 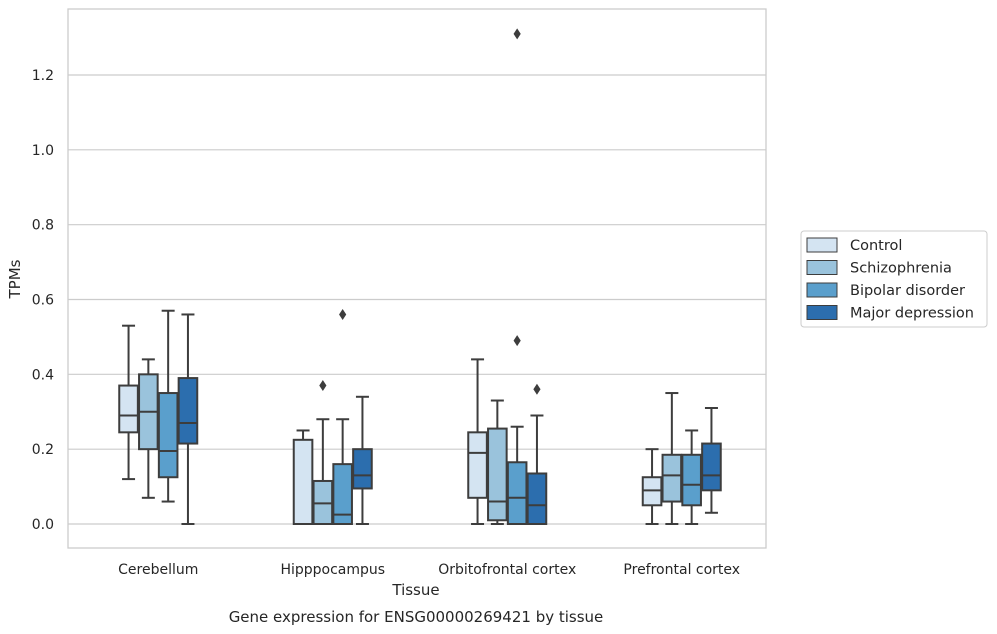 I want to click on y-tick-label: 0.0, so click(x=43, y=525).